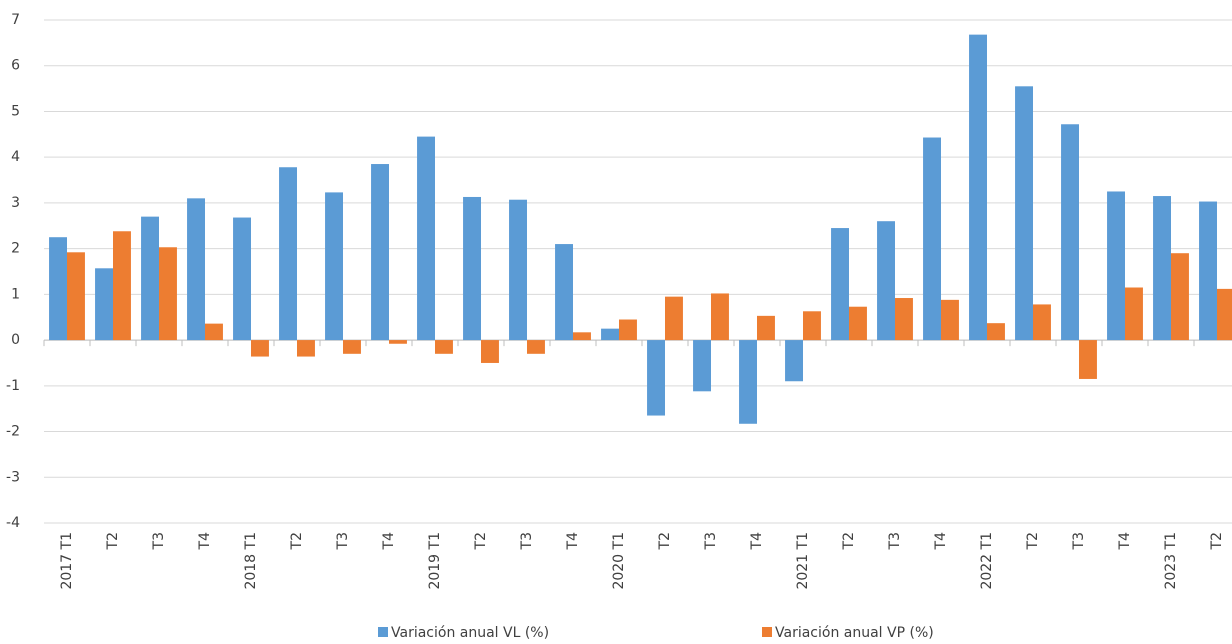 This screenshot has width=1232, height=644. I want to click on x-tick-label: 2017 T1, so click(67, 561).